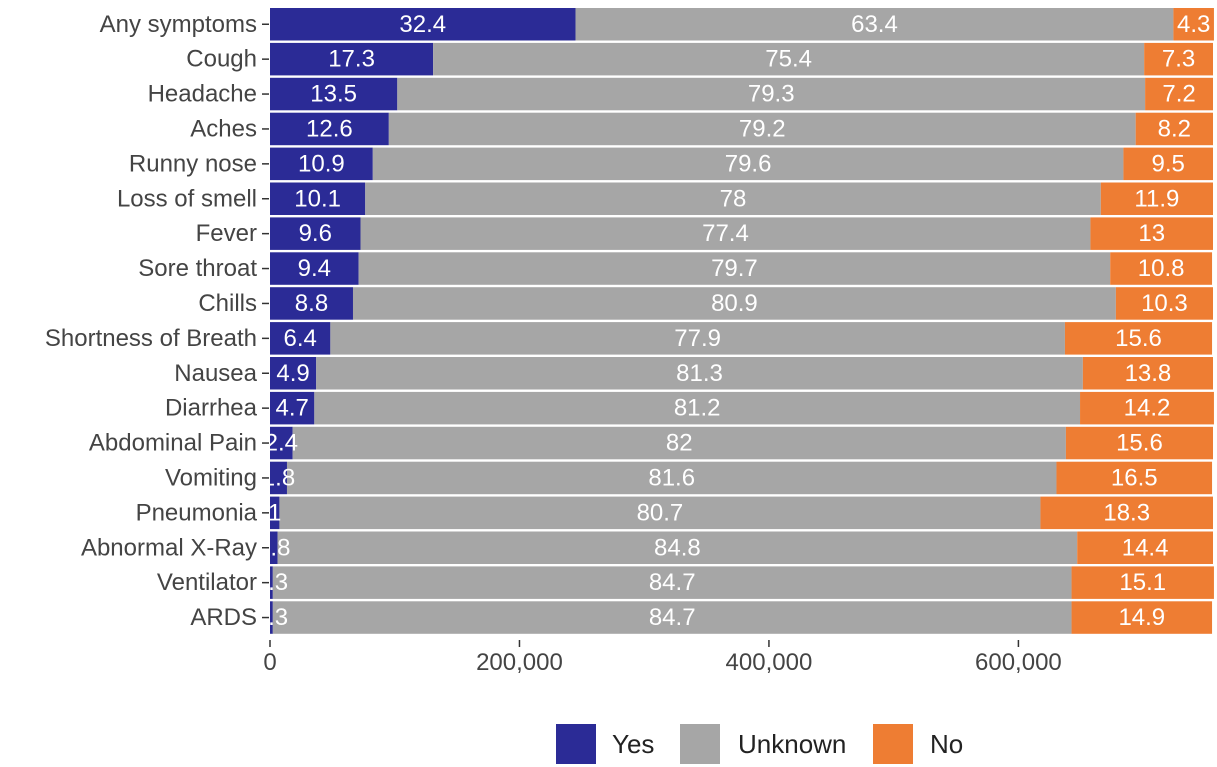 This screenshot has height=767, width=1217. Describe the element at coordinates (1138, 338) in the screenshot. I see `data-label-shortness-of-breath-no: 15.6` at that location.